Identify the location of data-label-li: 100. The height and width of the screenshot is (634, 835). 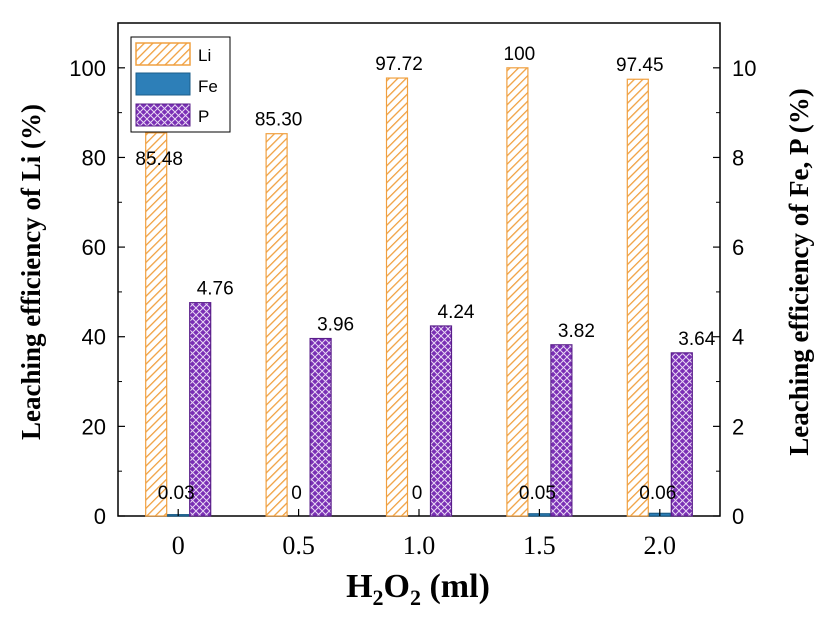
(520, 54).